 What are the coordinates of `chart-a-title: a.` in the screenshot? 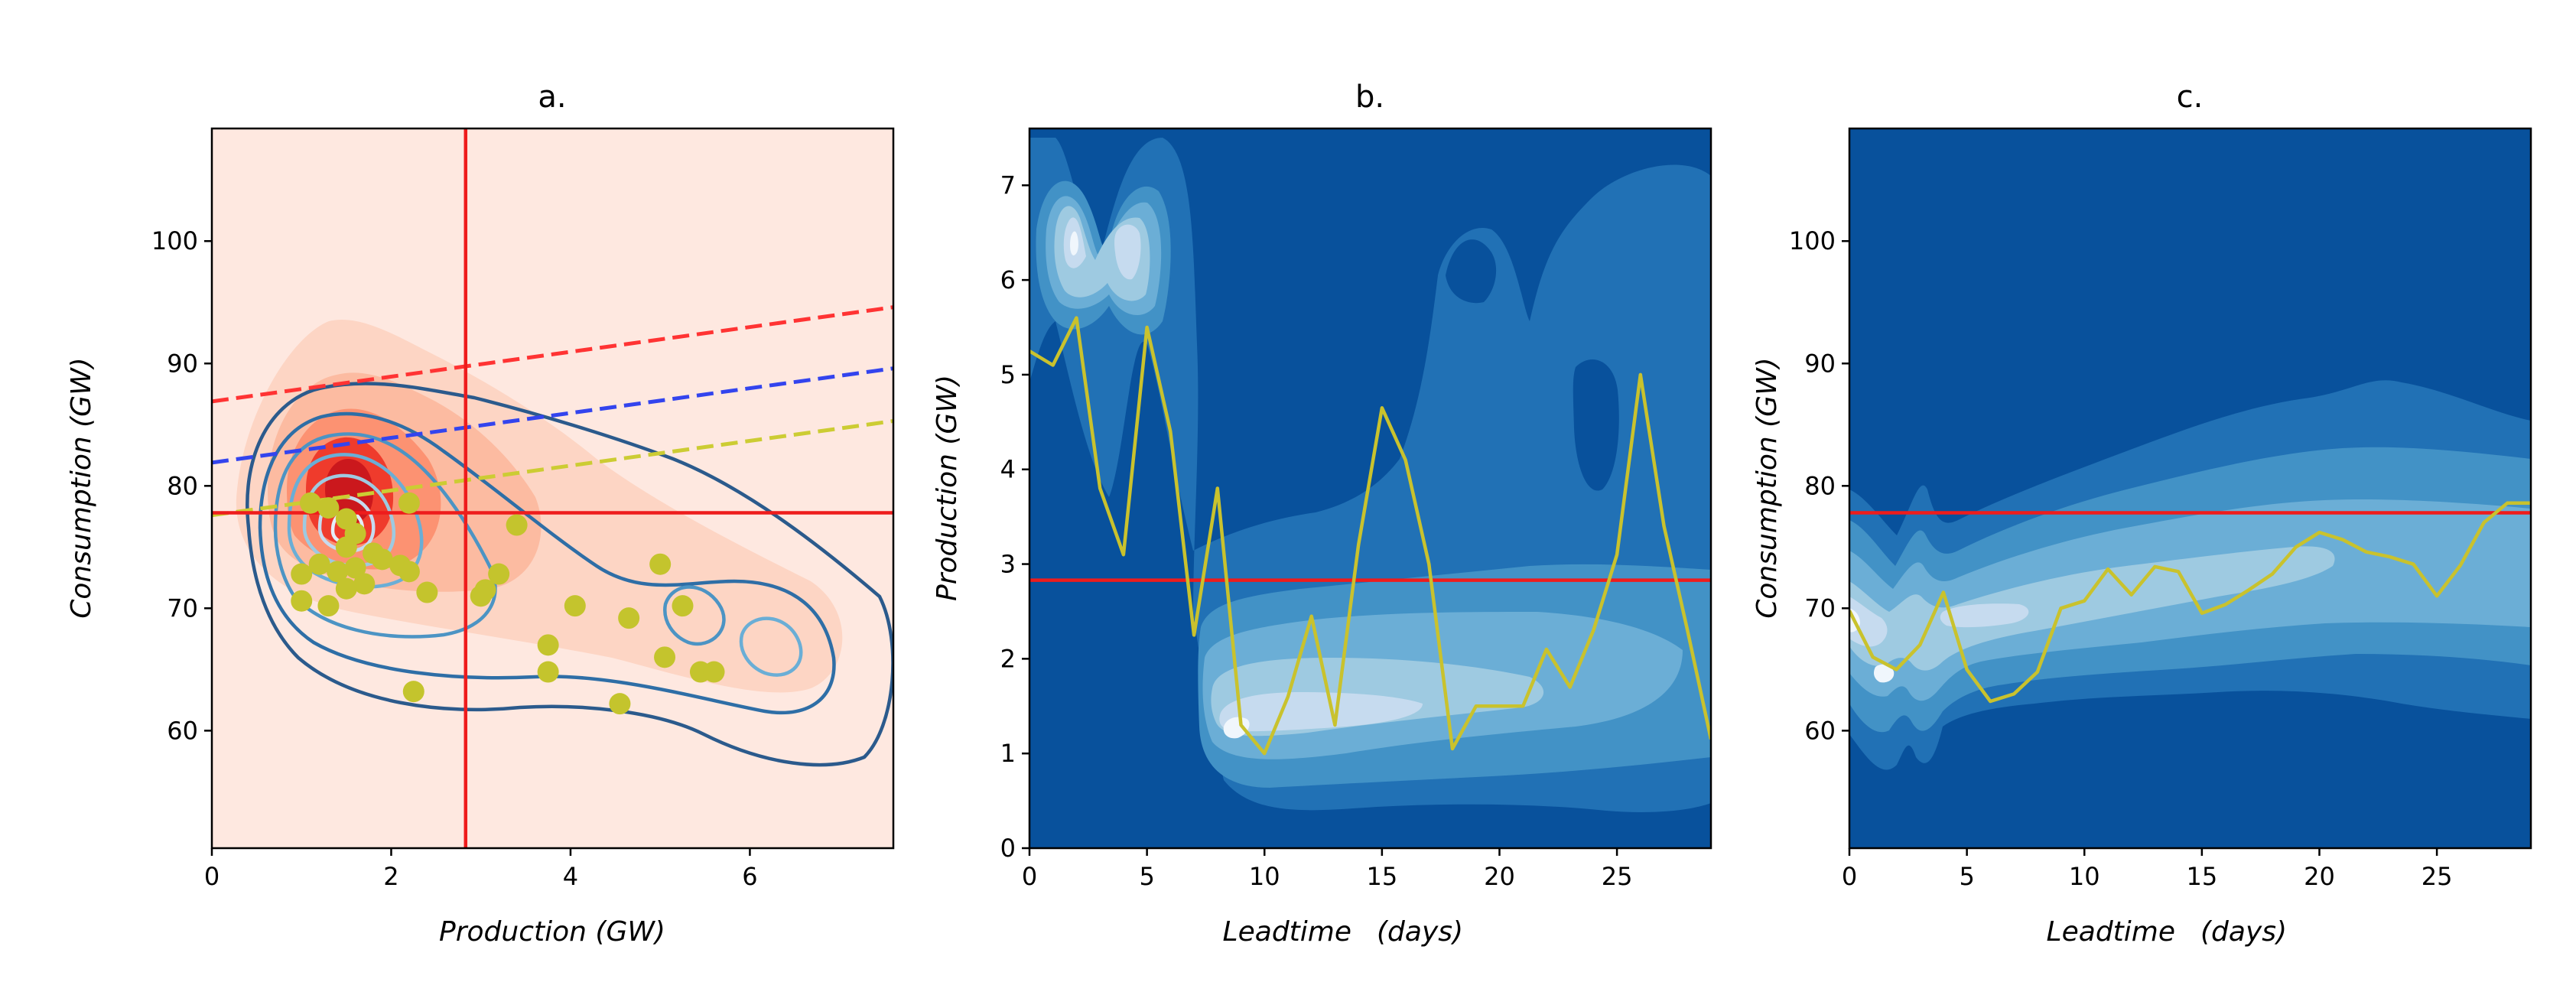 It's located at (552, 98).